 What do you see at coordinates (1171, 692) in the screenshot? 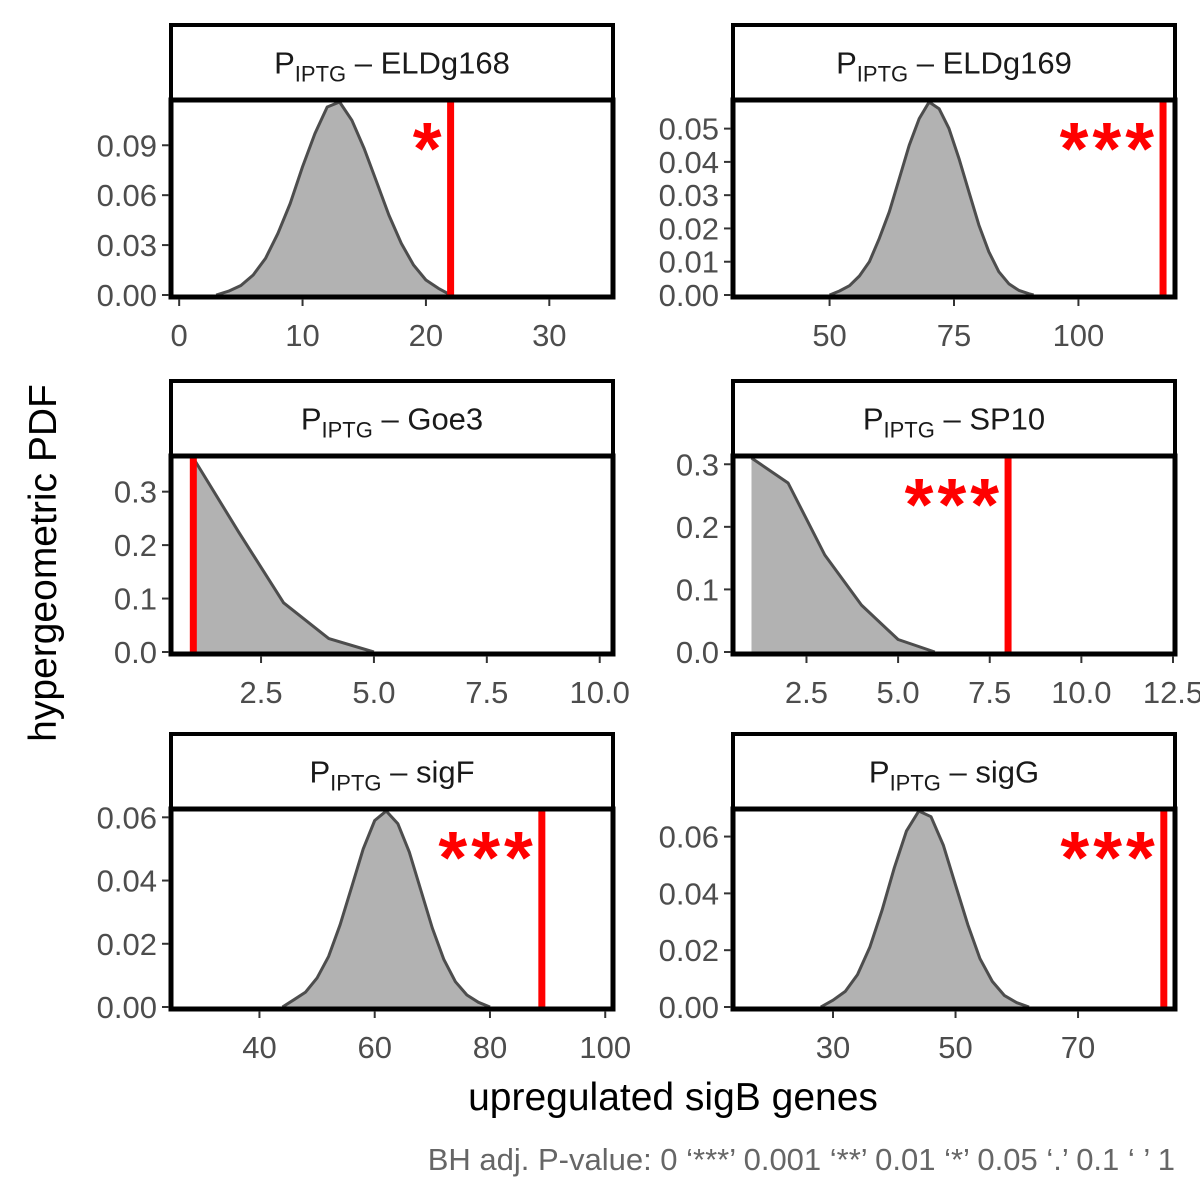
I see `x-tick-label: 12.5` at bounding box center [1171, 692].